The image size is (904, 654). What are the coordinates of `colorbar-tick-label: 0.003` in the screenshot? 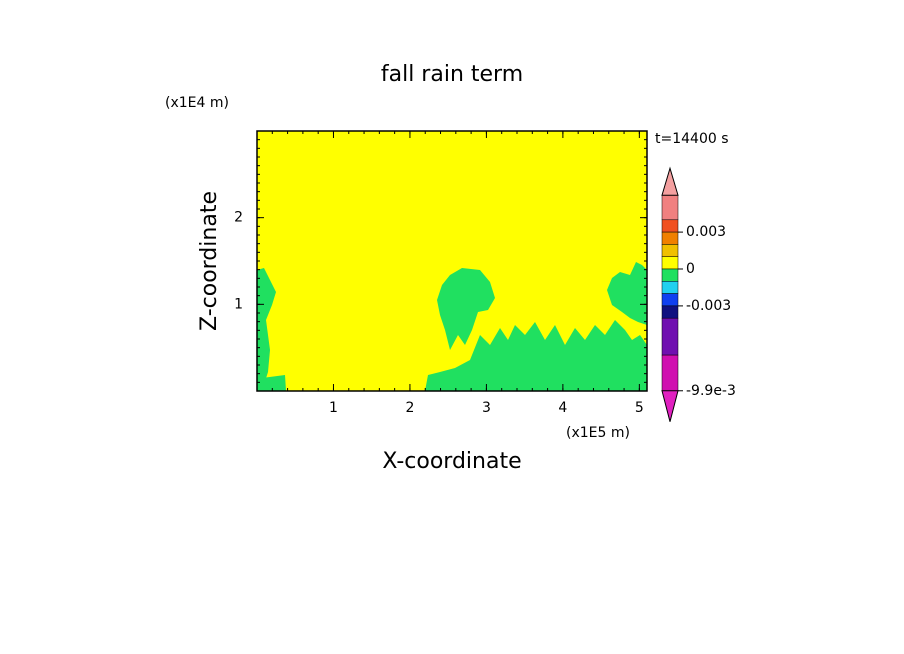 It's located at (706, 232).